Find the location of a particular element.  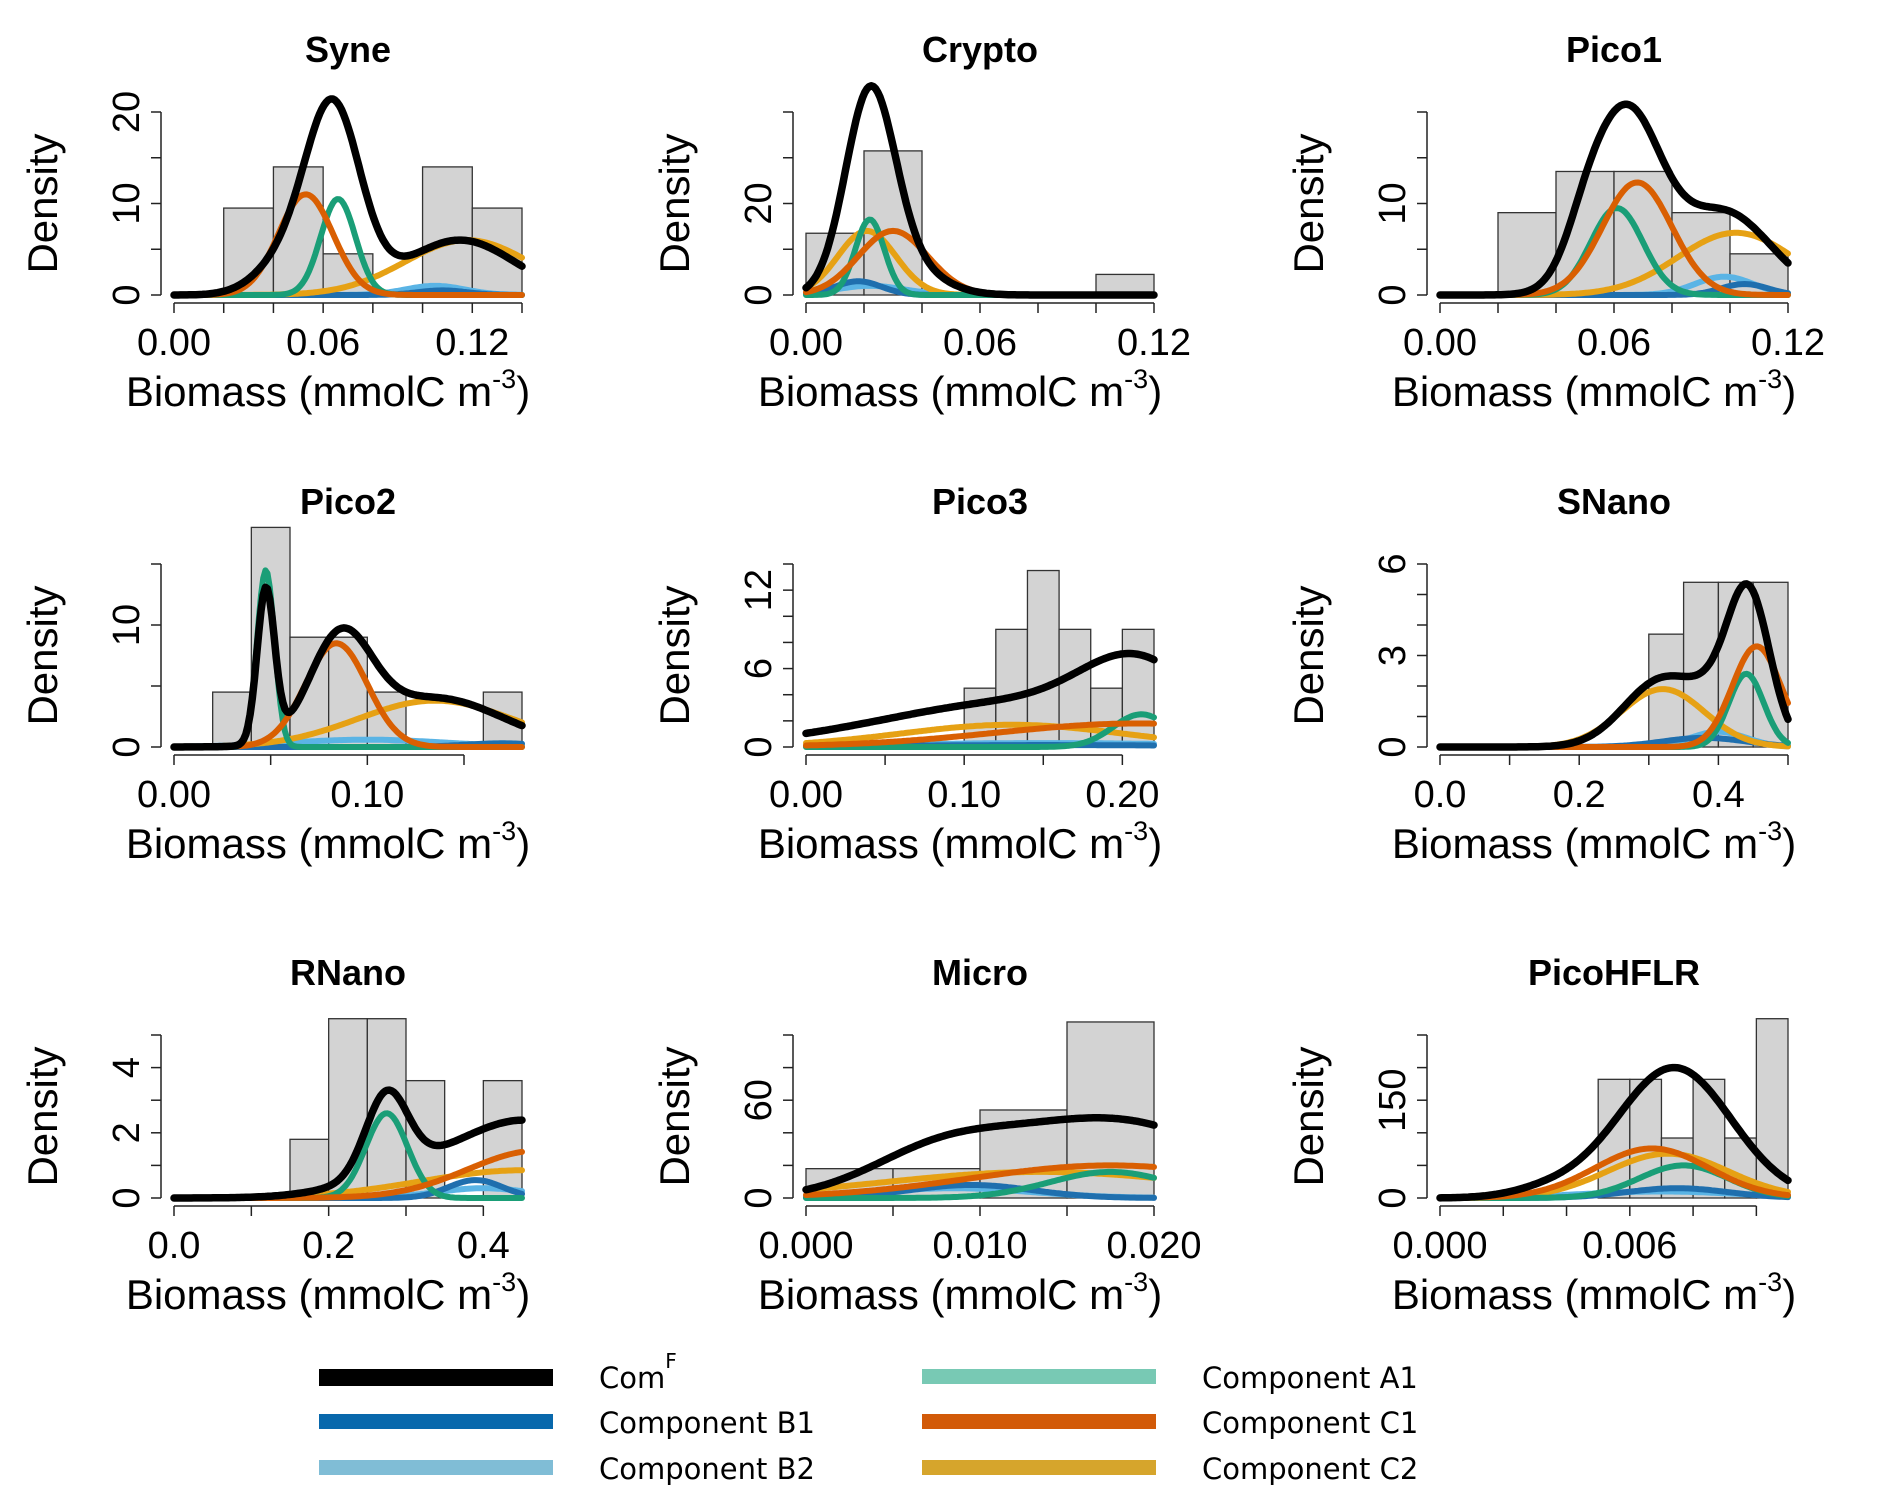

legend-item-c1: Component C1 is located at coordinates (1170, 1423).